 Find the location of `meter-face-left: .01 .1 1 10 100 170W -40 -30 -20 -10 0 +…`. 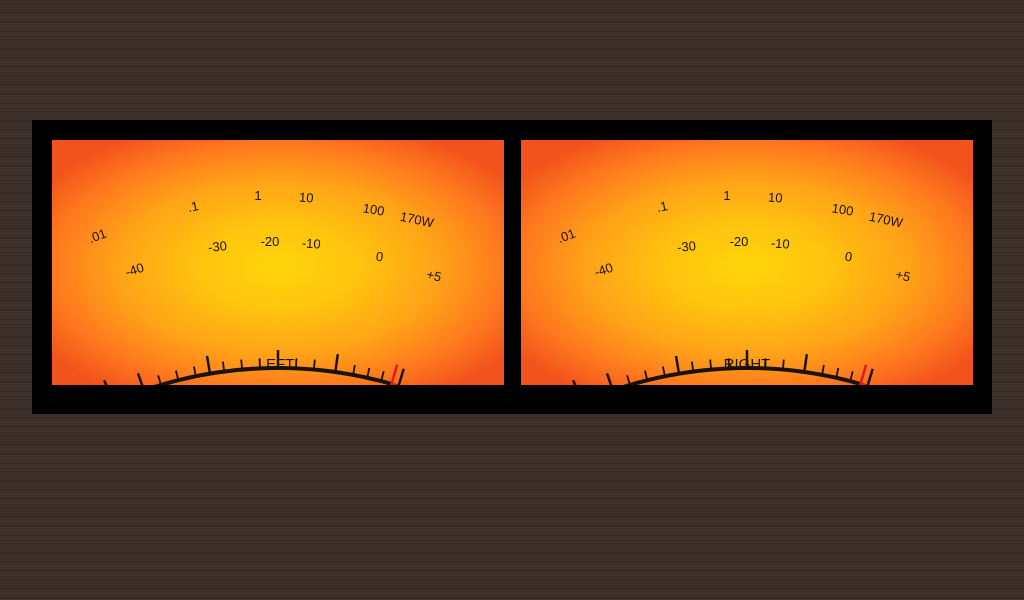

meter-face-left: .01 .1 1 10 100 170W -40 -30 -20 -10 0 +… is located at coordinates (264, 286).